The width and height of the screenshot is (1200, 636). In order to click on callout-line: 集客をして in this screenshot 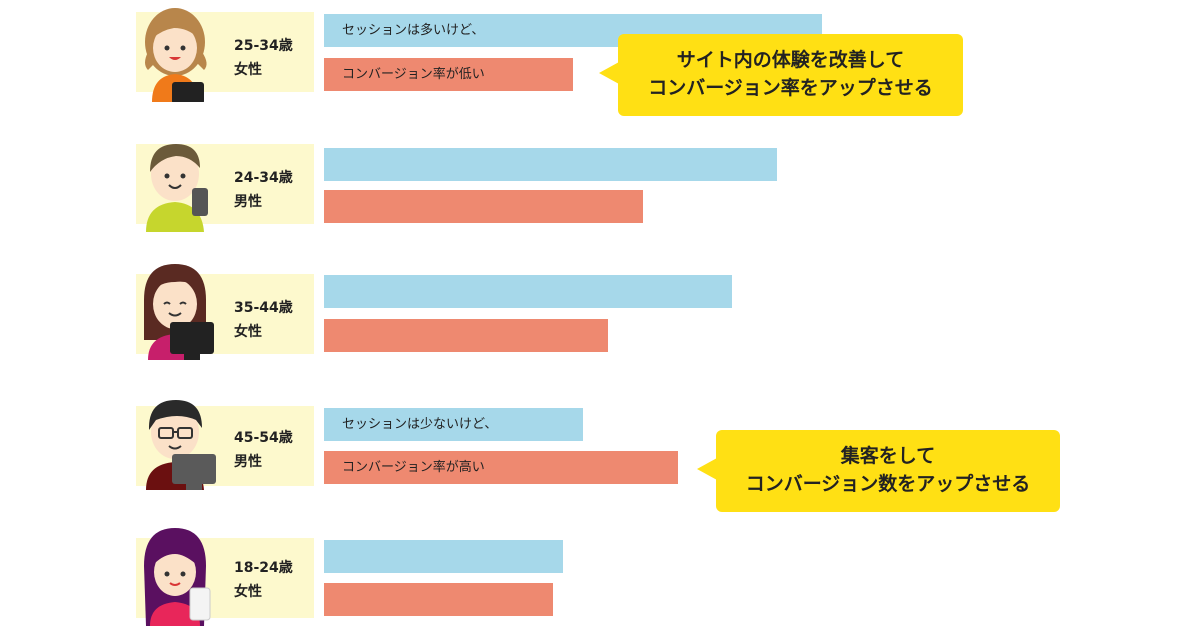, I will do `click(888, 456)`.